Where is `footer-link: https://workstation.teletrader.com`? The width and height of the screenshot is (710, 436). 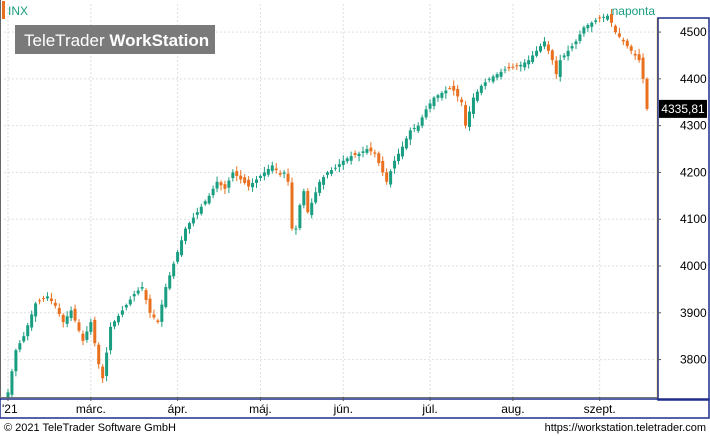 footer-link: https://workstation.teletrader.com is located at coordinates (625, 428).